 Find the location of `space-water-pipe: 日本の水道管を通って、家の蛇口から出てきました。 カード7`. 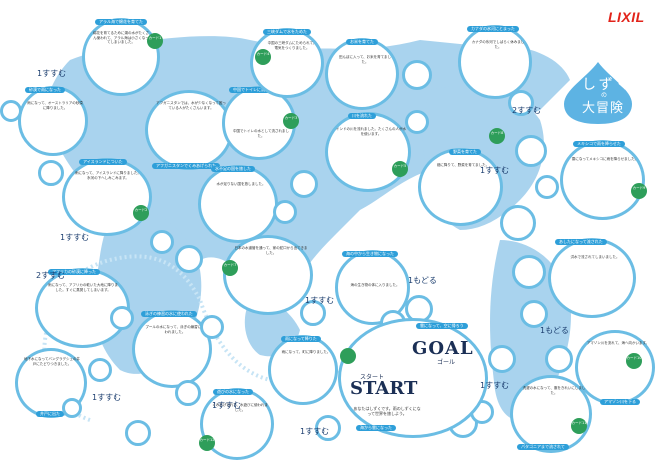

space-water-pipe: 日本の水道管を通って、家の蛇口から出てきました。 カード7 is located at coordinates (267, 275).